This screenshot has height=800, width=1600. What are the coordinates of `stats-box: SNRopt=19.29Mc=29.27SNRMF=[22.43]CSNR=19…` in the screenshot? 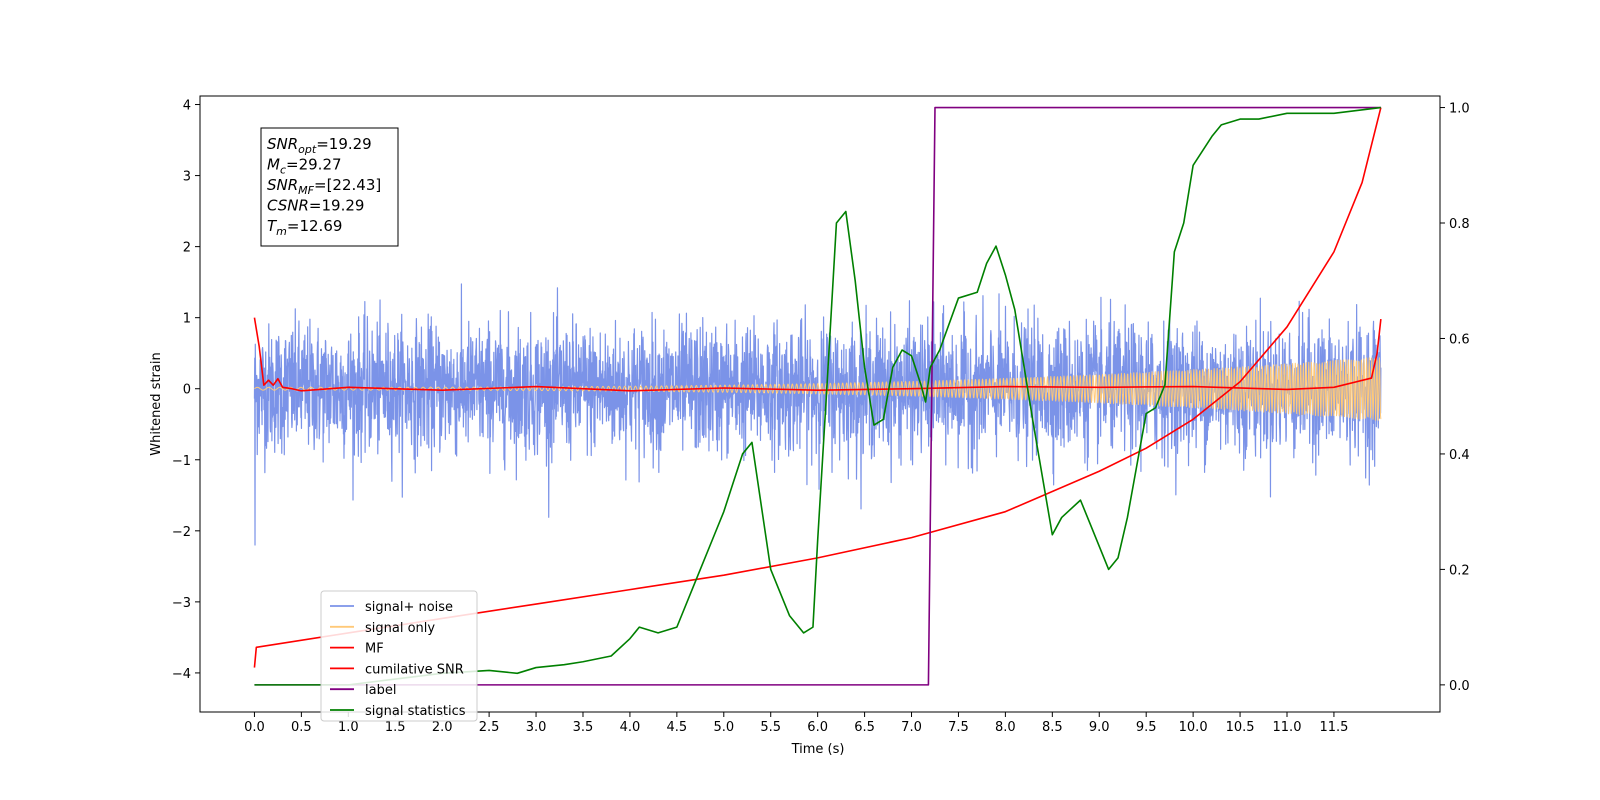 It's located at (329, 187).